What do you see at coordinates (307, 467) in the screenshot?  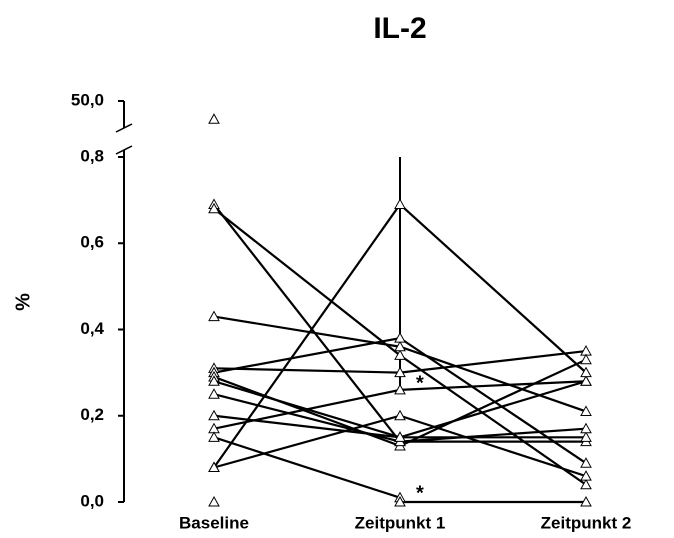 I see `subject-line` at bounding box center [307, 467].